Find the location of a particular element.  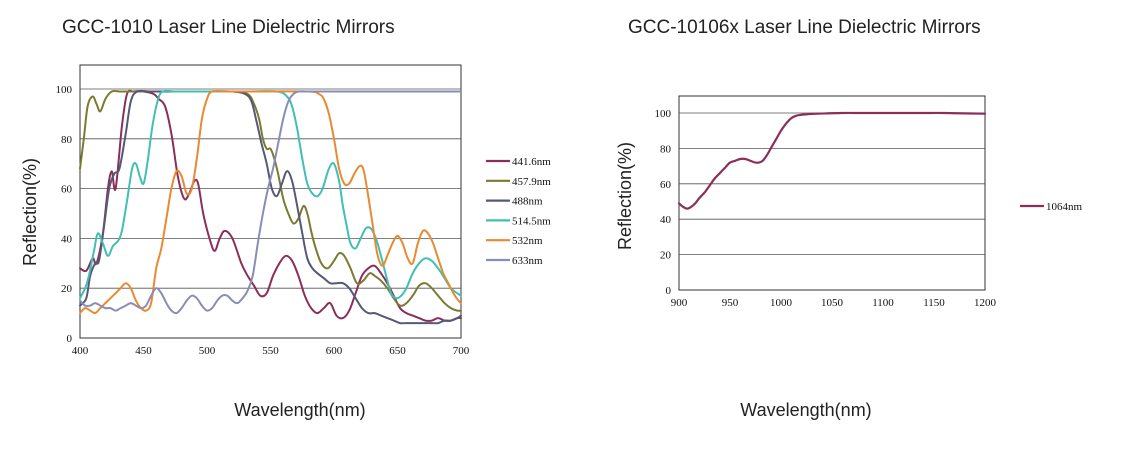

legend-label: 488nm is located at coordinates (527, 202).